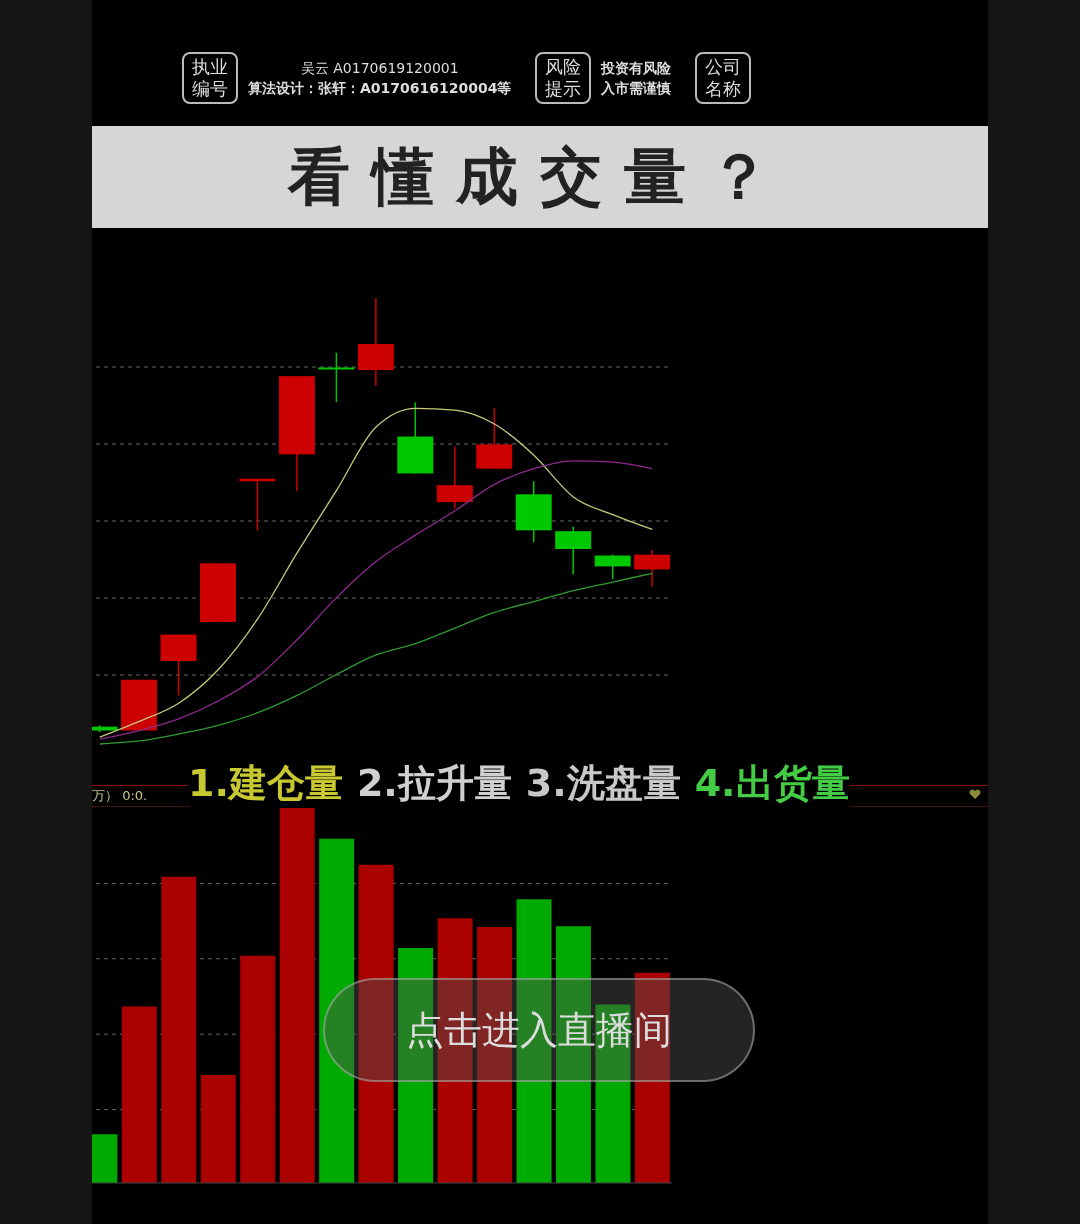 The image size is (1080, 1224). What do you see at coordinates (120, 796) in the screenshot?
I see `text: 万） 0:0.` at bounding box center [120, 796].